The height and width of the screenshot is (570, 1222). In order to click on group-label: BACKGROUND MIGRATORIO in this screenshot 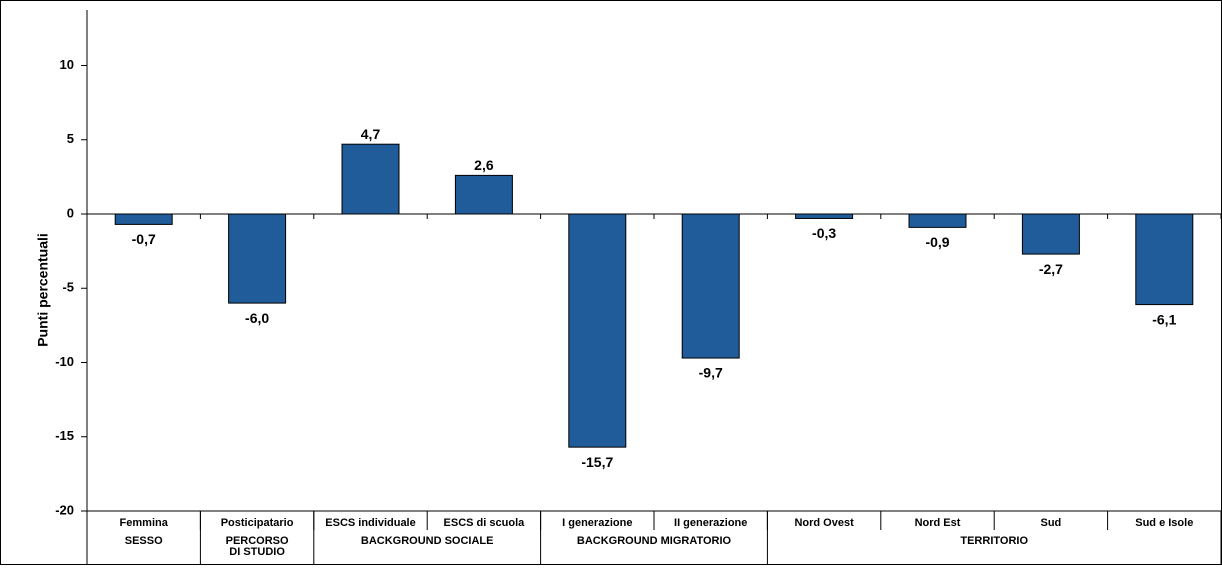, I will do `click(654, 541)`.